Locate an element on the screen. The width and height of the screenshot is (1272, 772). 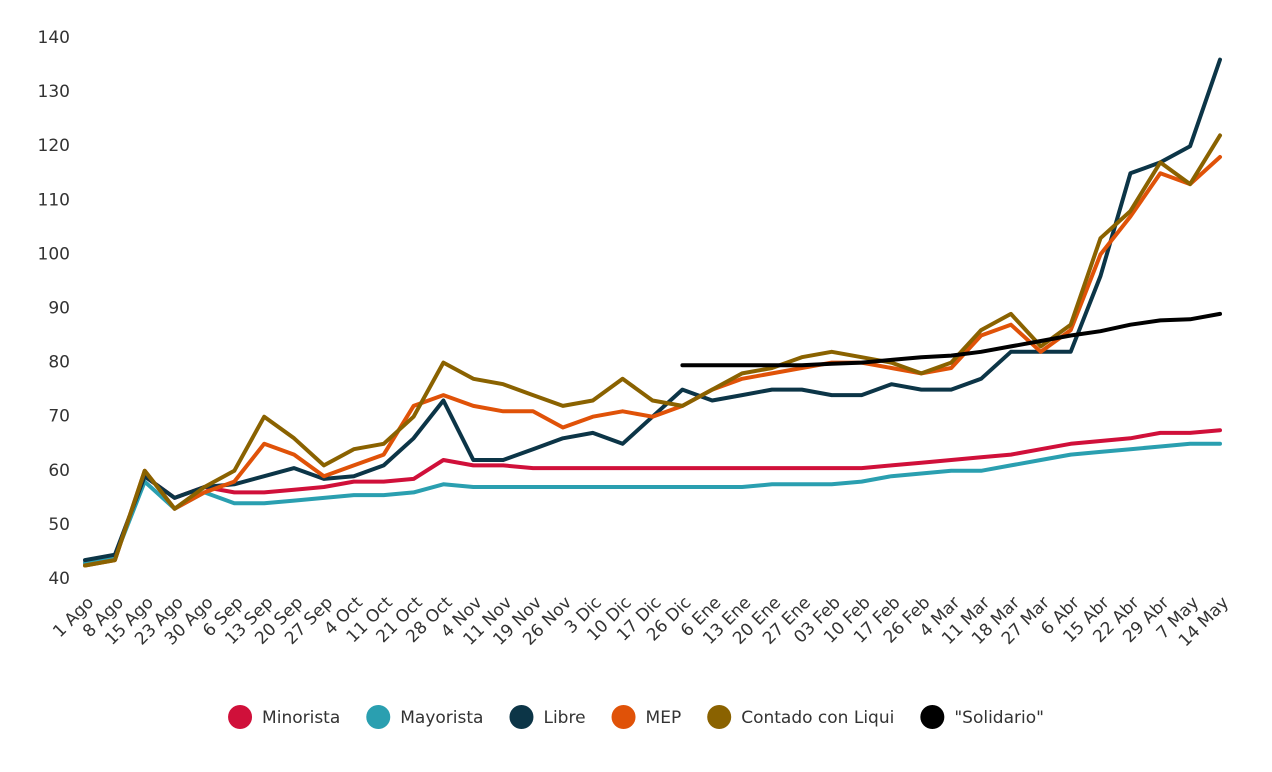
y-tick-label: 110 is located at coordinates (54, 200).